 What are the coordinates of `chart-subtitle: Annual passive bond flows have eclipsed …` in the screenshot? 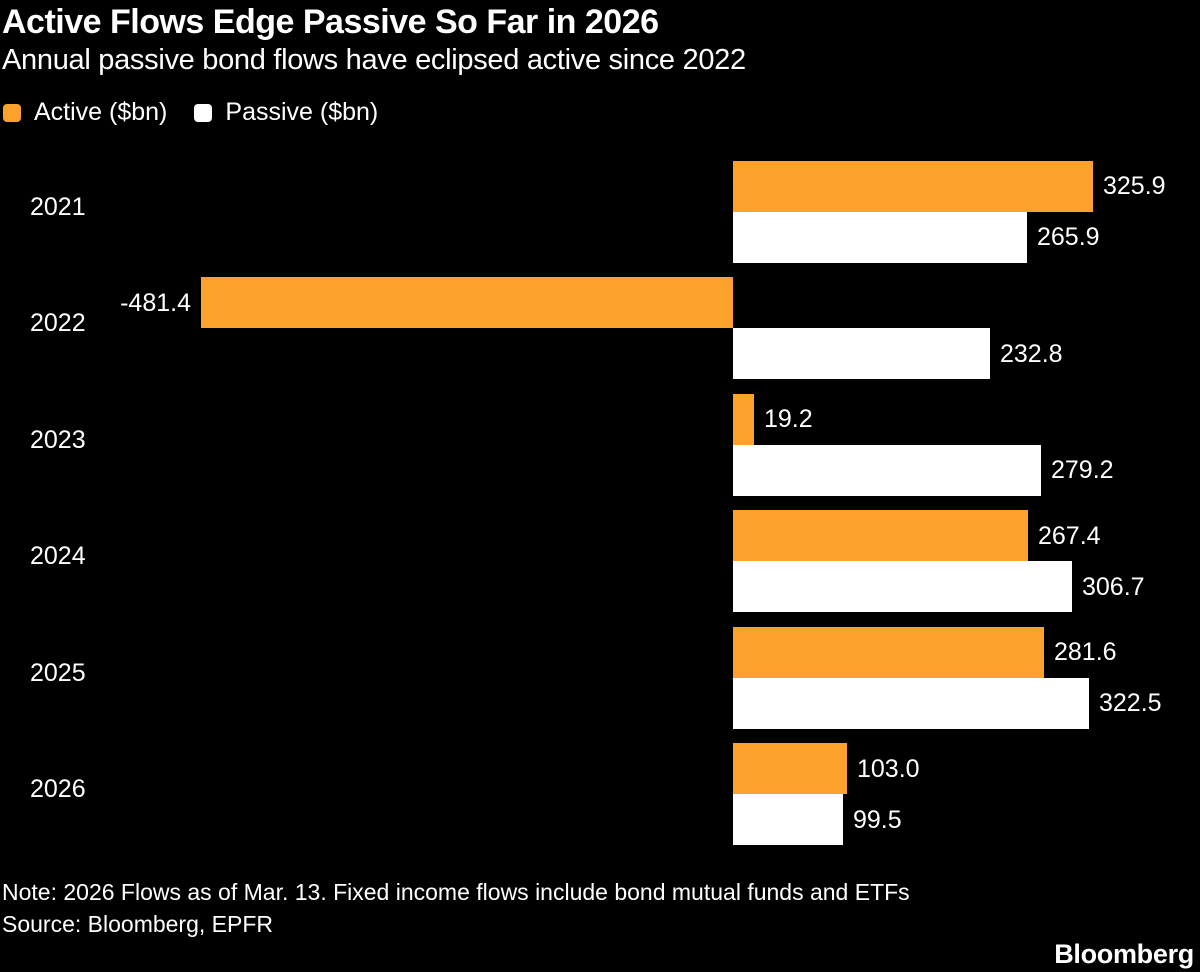 It's located at (374, 60).